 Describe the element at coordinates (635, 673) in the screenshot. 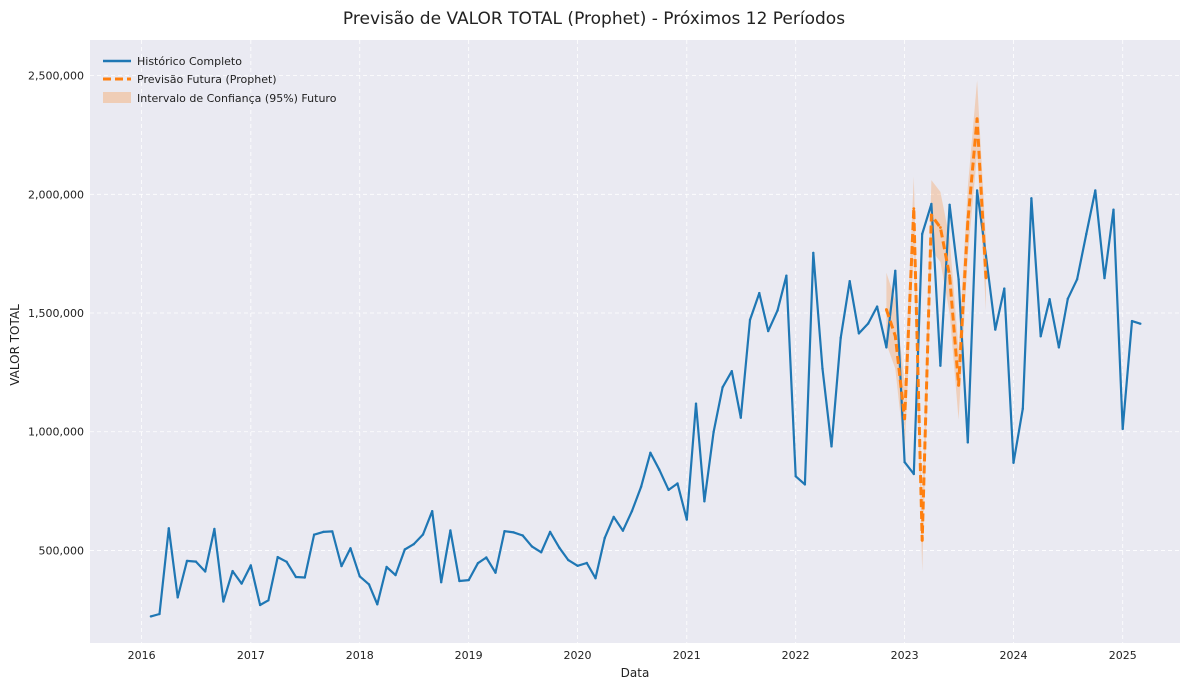

I see `x-axis-label: Data` at that location.